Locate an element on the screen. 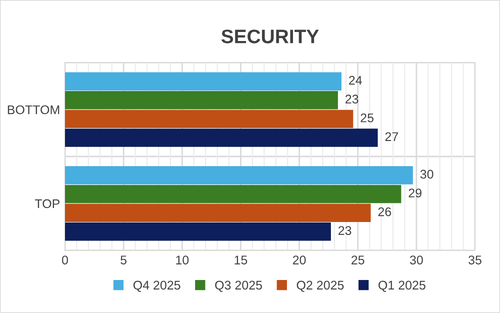 This screenshot has width=500, height=313. y-tick-label: BOTTOM is located at coordinates (34, 109).